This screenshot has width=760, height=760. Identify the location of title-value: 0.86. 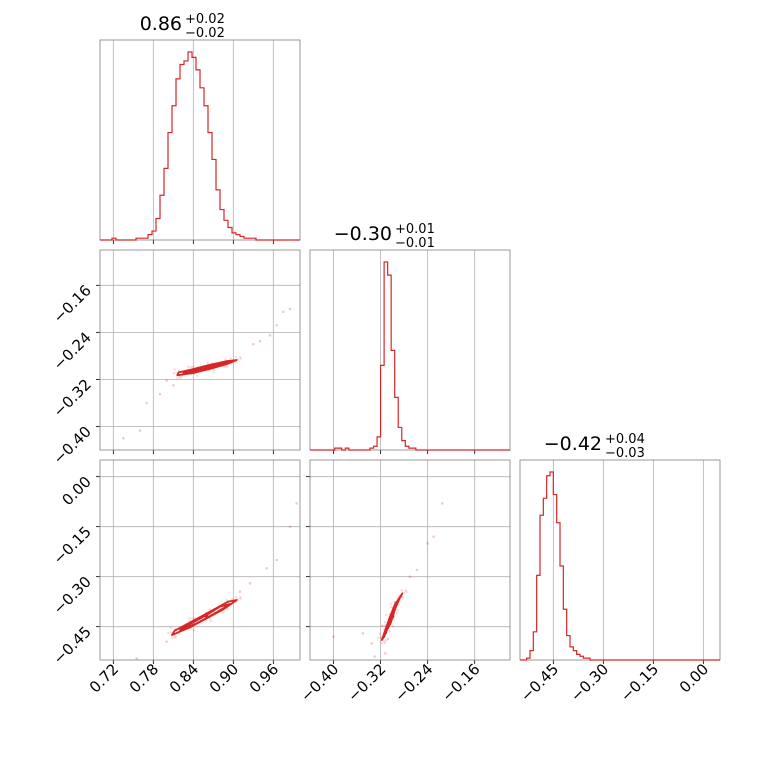
(161, 24).